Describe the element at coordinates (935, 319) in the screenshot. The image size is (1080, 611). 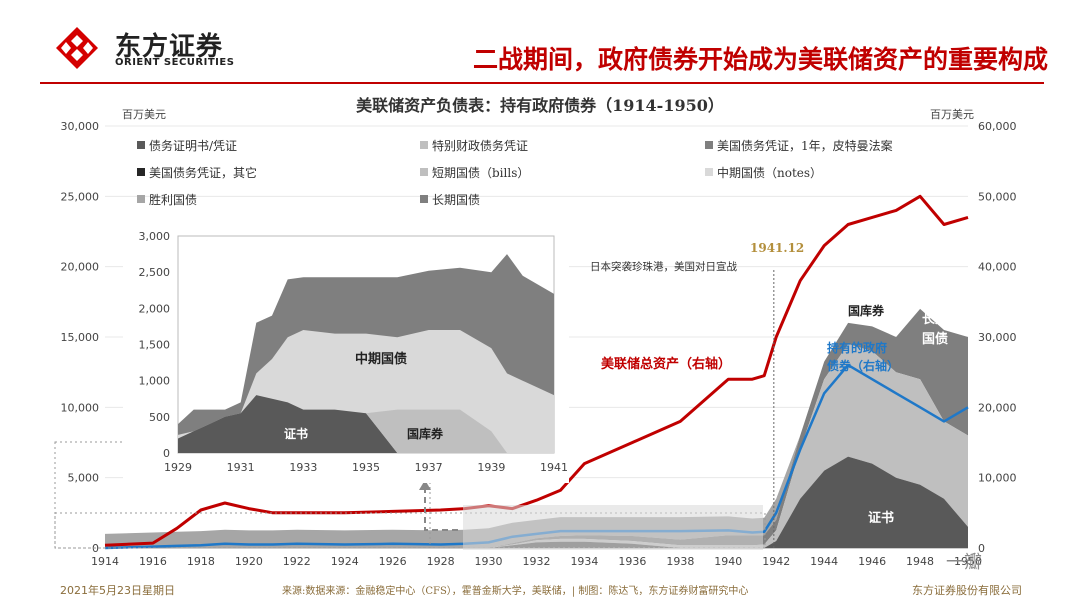
I see `label-bonds-1: 长期` at that location.